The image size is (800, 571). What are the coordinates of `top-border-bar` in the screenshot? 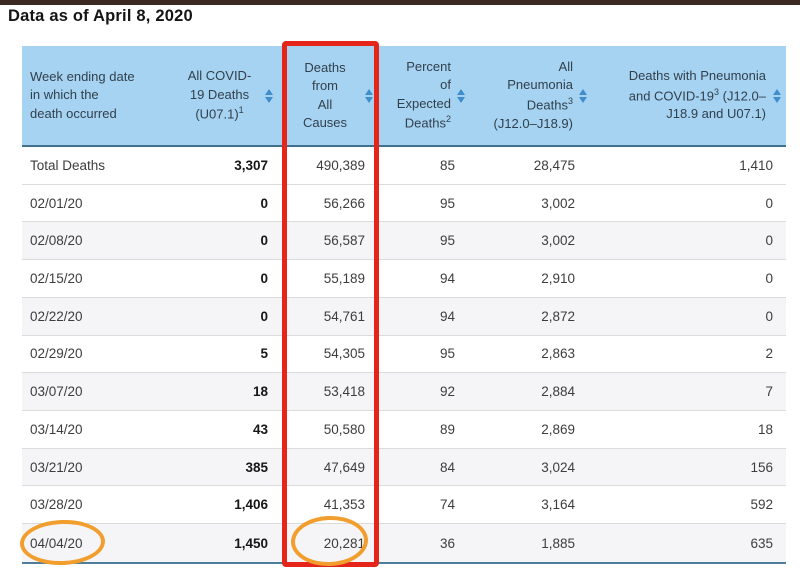 It's located at (400, 2).